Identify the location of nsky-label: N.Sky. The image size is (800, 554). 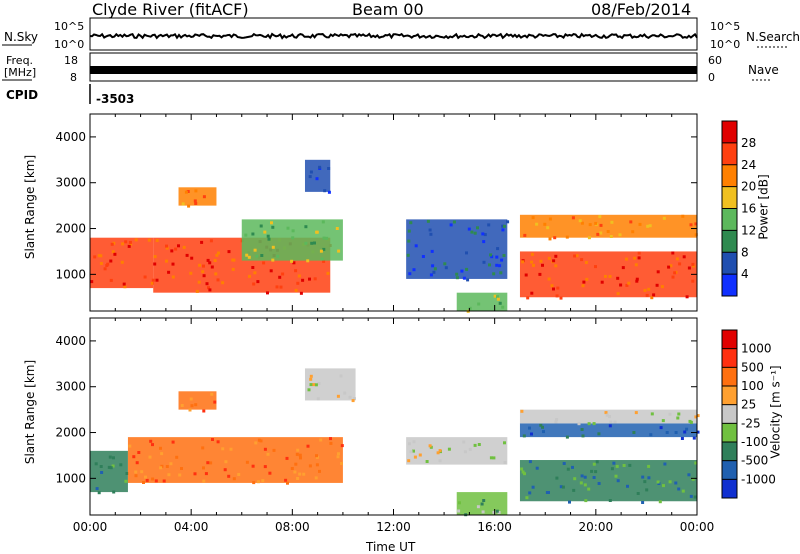
(21, 37).